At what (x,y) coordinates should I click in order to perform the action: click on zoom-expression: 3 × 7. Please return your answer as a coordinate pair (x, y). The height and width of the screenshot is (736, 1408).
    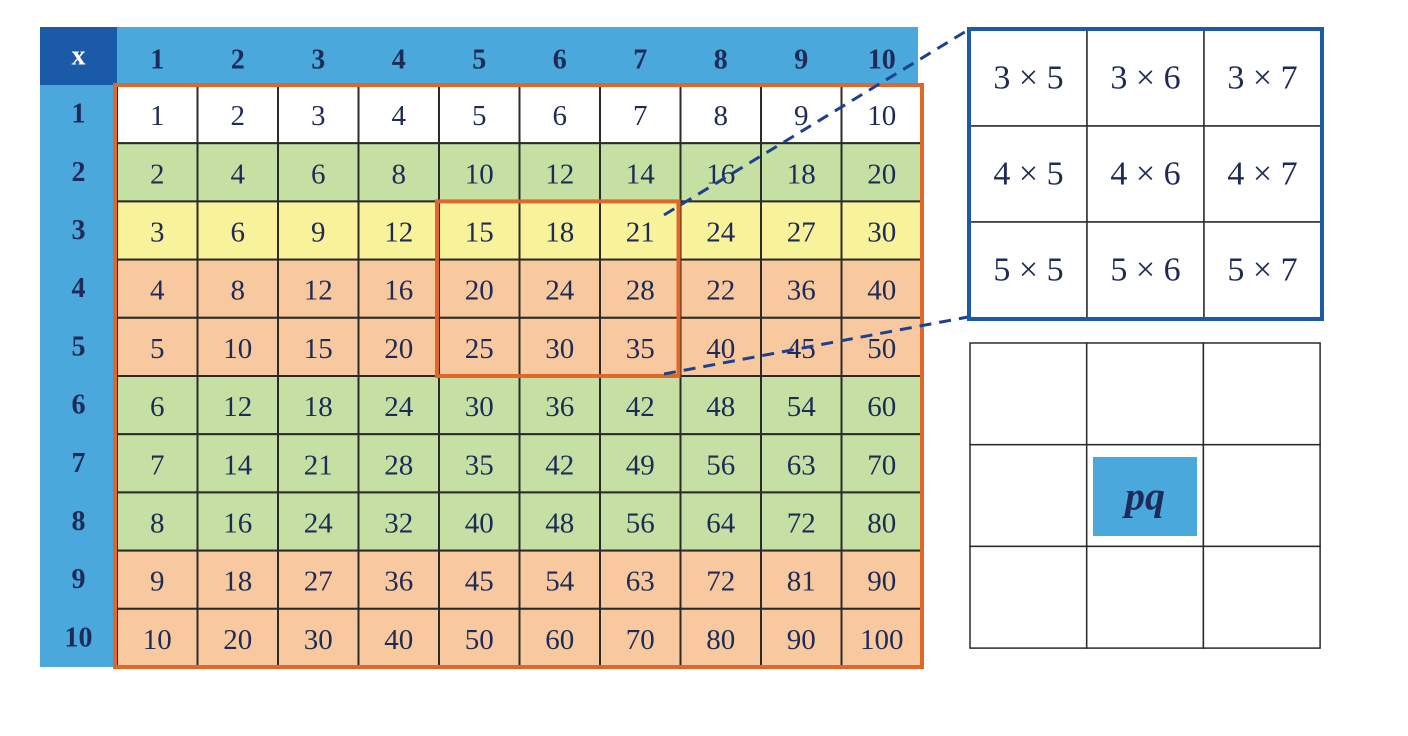
    Looking at the image, I should click on (1262, 78).